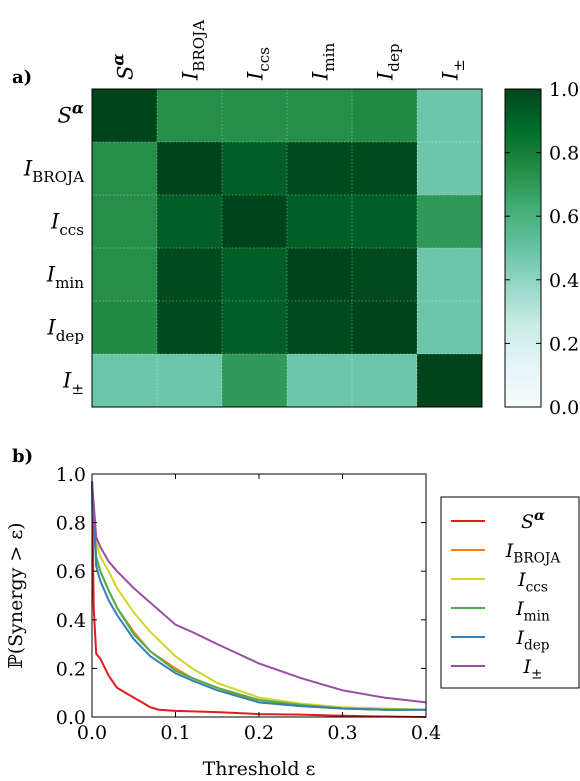 The image size is (580, 781). What do you see at coordinates (510, 592) in the screenshot?
I see `legend-box` at bounding box center [510, 592].